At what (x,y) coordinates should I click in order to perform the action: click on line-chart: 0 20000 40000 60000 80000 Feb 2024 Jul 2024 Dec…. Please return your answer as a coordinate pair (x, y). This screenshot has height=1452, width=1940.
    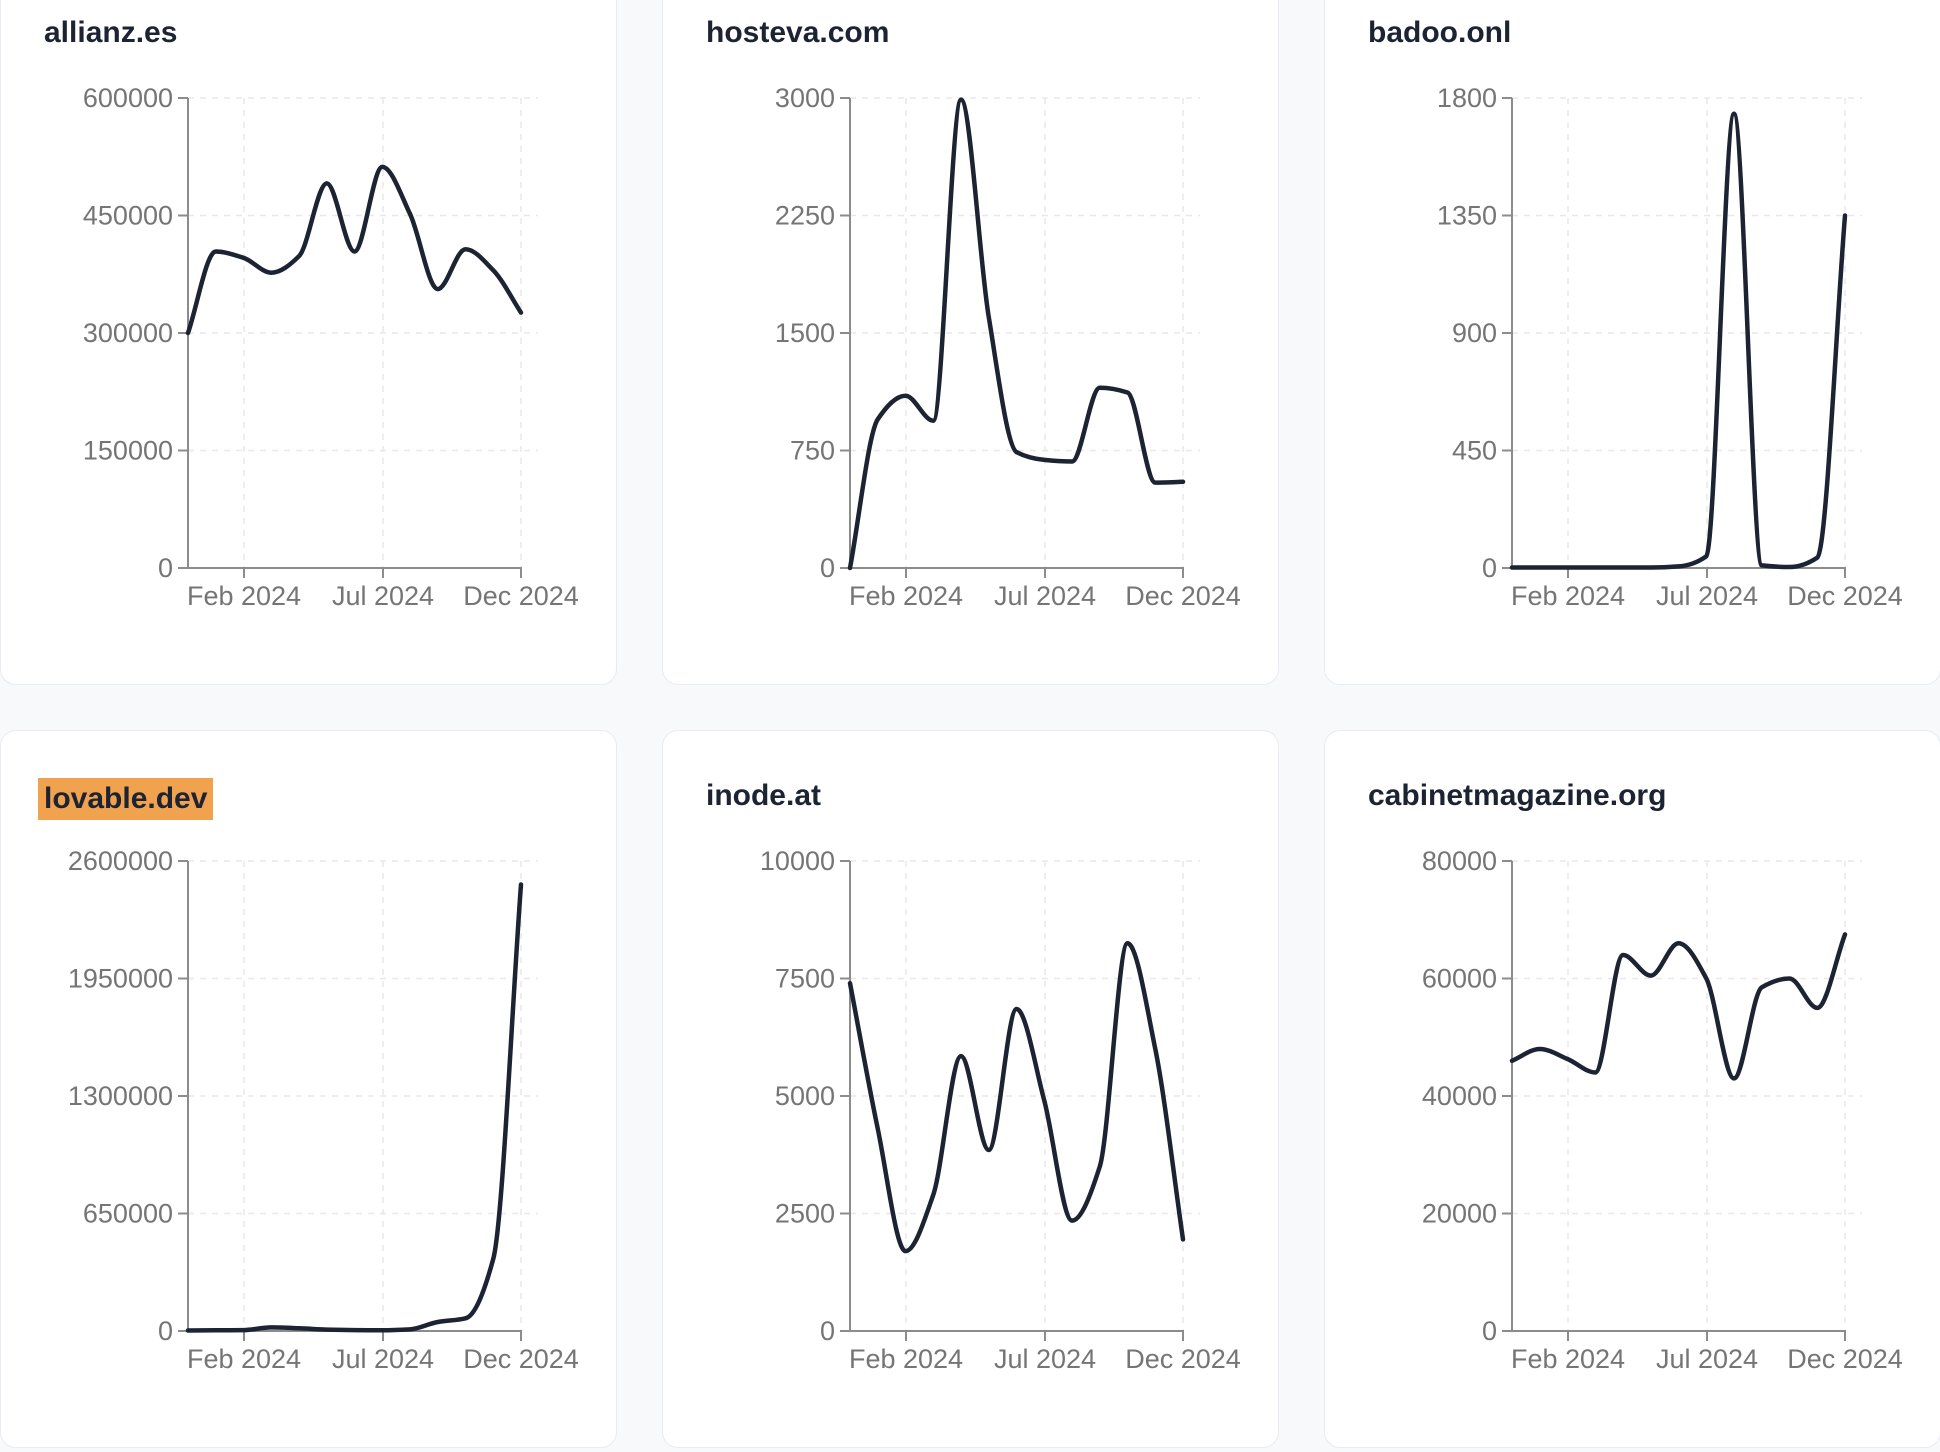
    Looking at the image, I should click on (1662, 1110).